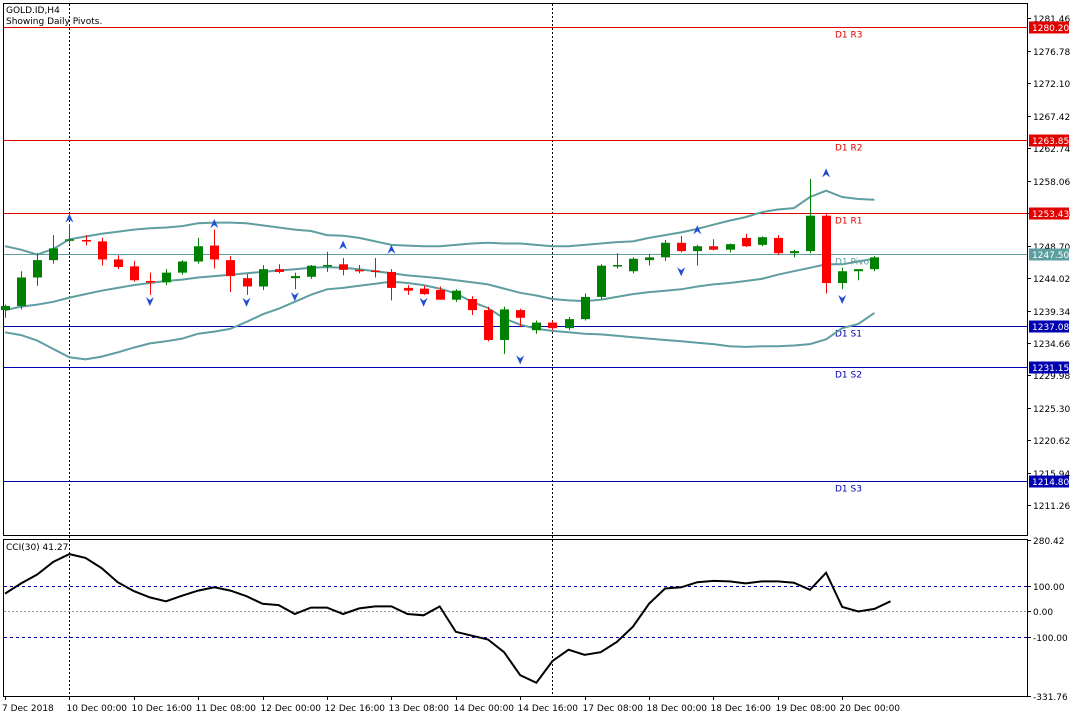 The height and width of the screenshot is (720, 1080). What do you see at coordinates (37, 548) in the screenshot?
I see `cci-title: CCI(30) 41.27` at bounding box center [37, 548].